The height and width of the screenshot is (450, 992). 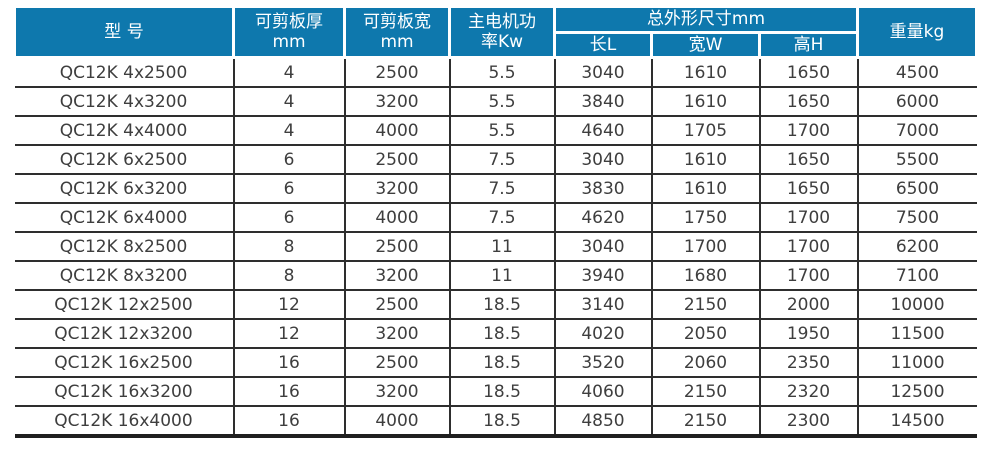 I want to click on value-cell: 11500, so click(x=916, y=334).